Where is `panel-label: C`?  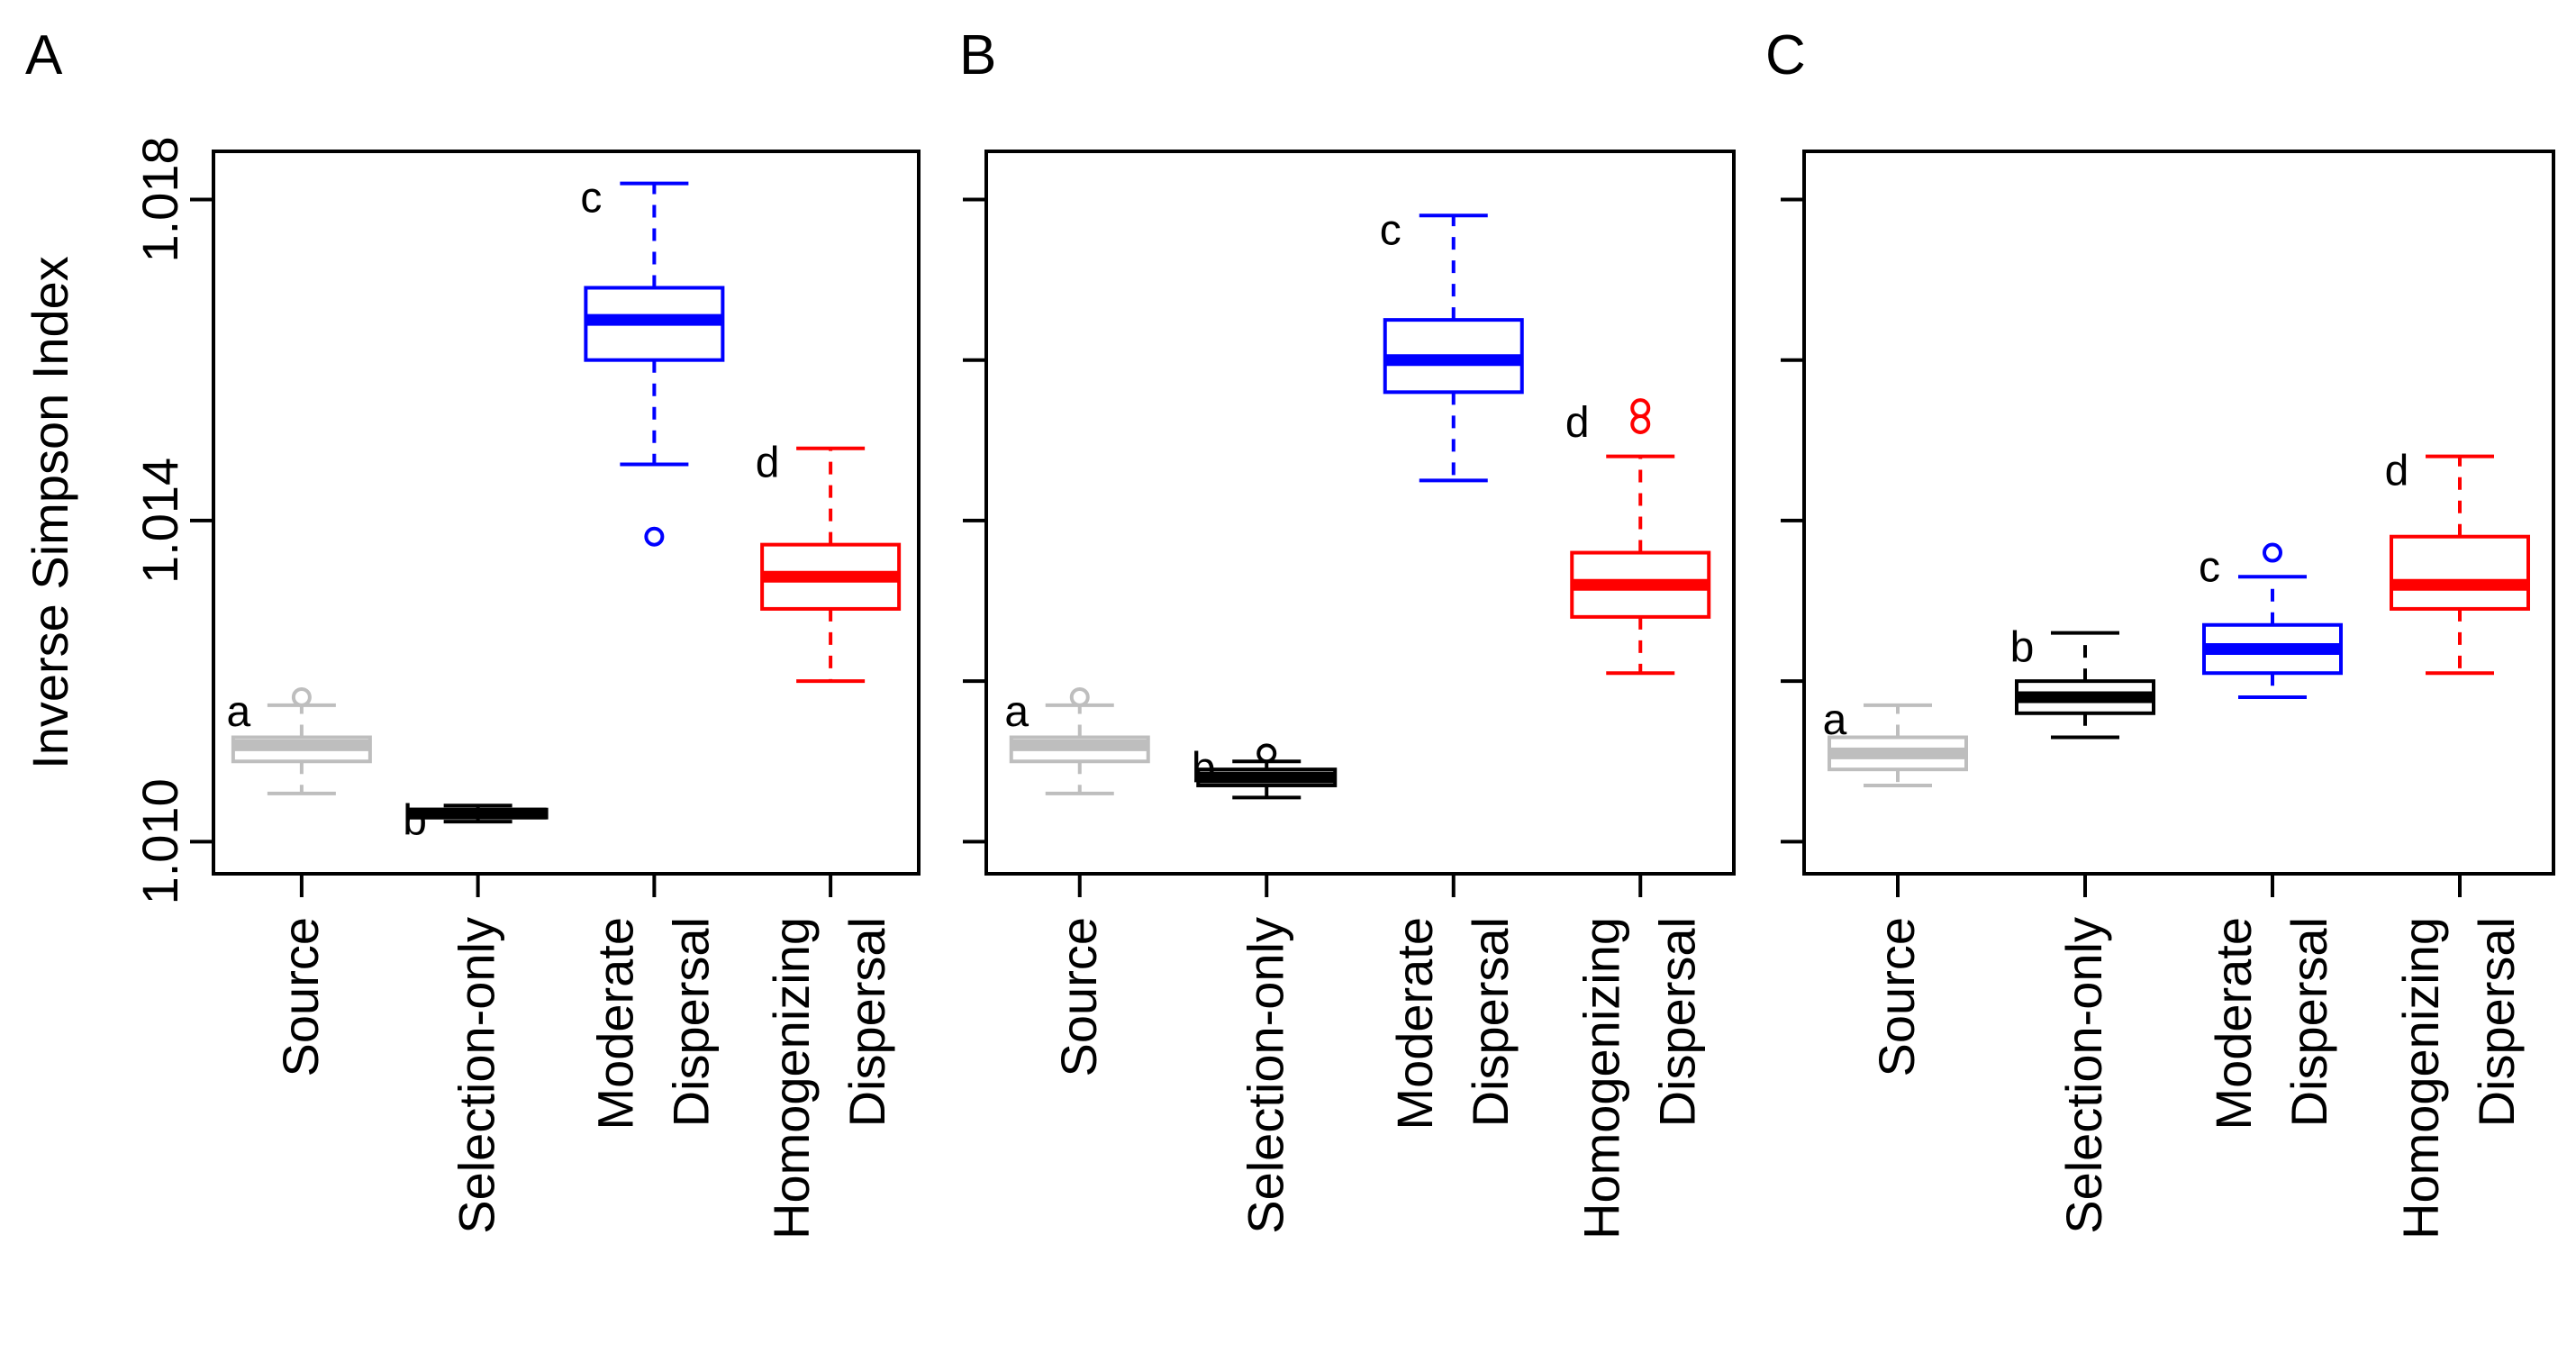
panel-label: C is located at coordinates (1786, 55).